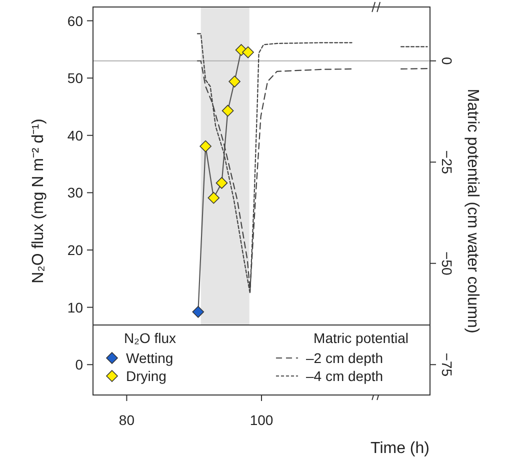  Describe the element at coordinates (472, 211) in the screenshot. I see `y2-axis-title: Matric potential (cm water column)` at that location.